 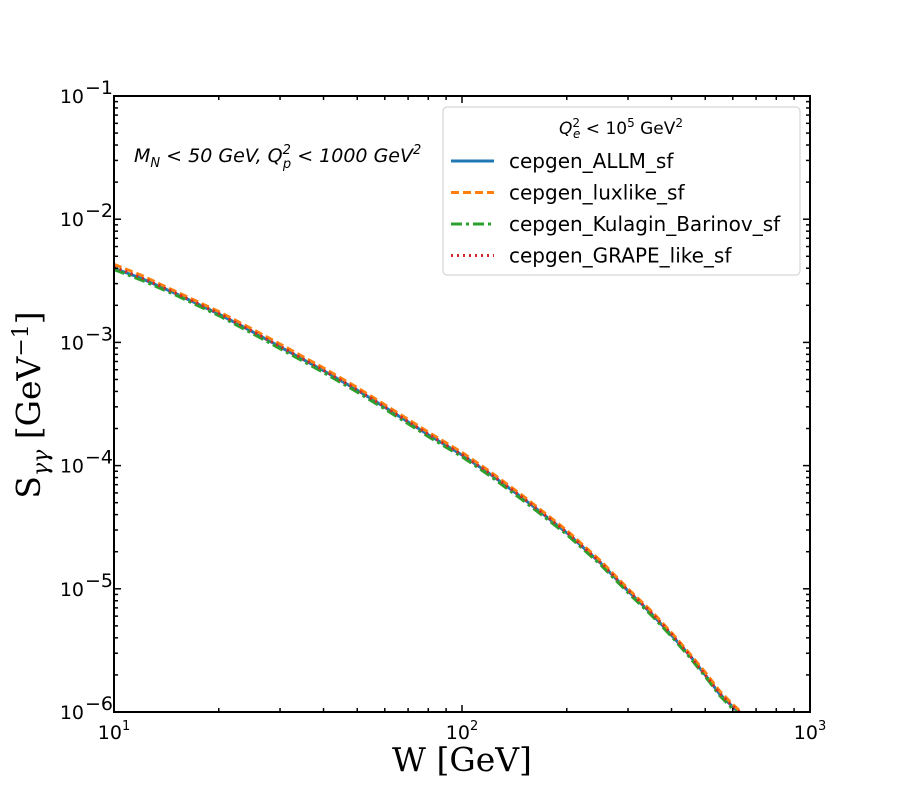 What do you see at coordinates (462, 759) in the screenshot?
I see `x-axis-title: W [GeV]` at bounding box center [462, 759].